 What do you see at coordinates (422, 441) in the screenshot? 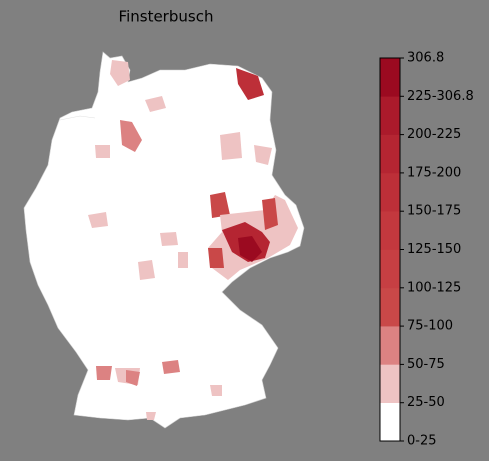
I see `colorbar-label: 0-25` at bounding box center [422, 441].